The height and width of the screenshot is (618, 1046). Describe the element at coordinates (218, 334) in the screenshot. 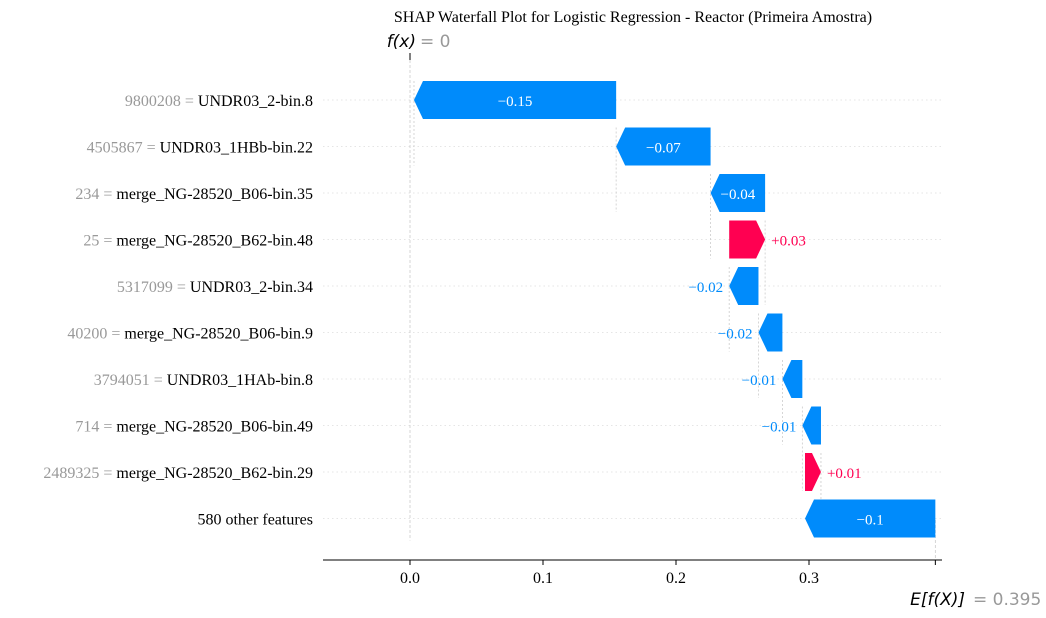

I see `feature-name: merge_NG-28520_B06-bin.9` at that location.